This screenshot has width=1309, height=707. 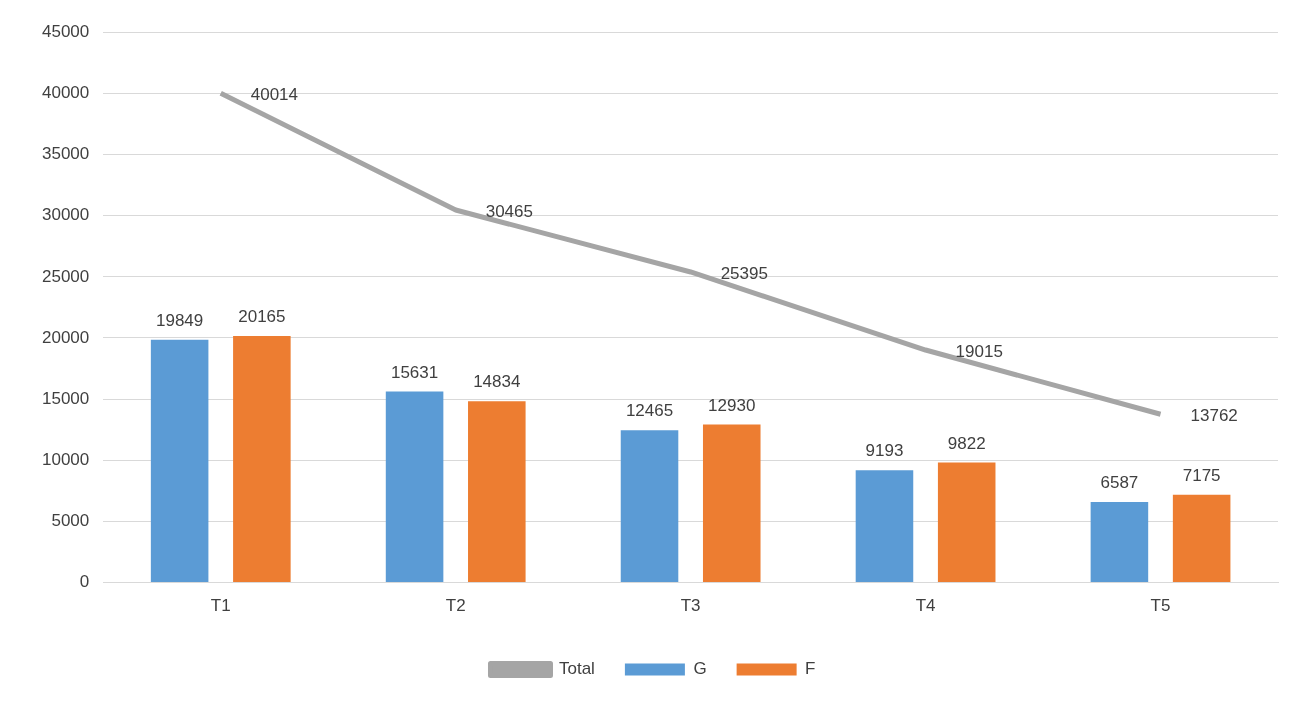 What do you see at coordinates (274, 94) in the screenshot?
I see `data-label: 40014` at bounding box center [274, 94].